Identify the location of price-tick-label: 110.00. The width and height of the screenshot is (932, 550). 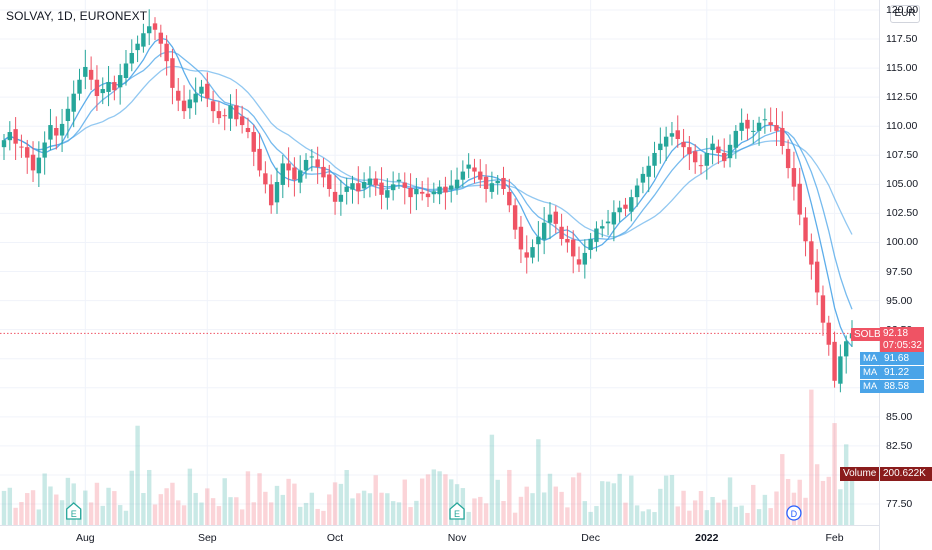
(902, 126).